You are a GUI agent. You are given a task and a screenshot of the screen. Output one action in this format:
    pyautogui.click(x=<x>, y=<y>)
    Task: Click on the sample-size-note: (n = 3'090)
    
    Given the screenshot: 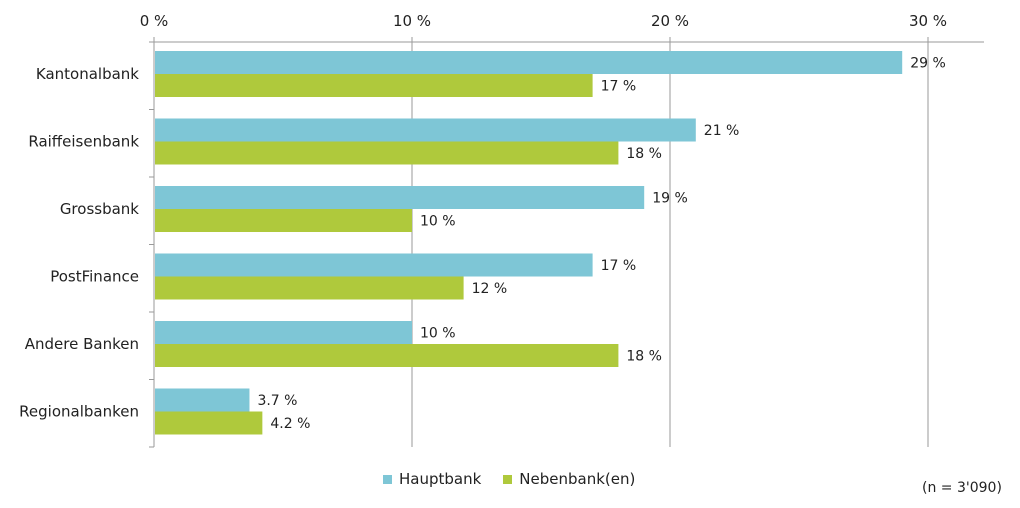 What is the action you would take?
    pyautogui.click(x=962, y=488)
    